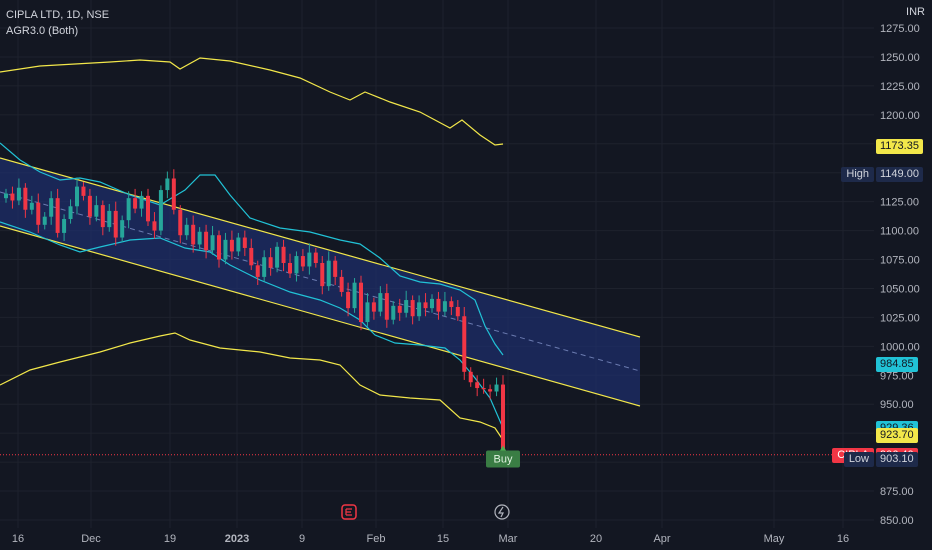 The width and height of the screenshot is (932, 550). What do you see at coordinates (899, 146) in the screenshot?
I see `price-tag: 1173.35` at bounding box center [899, 146].